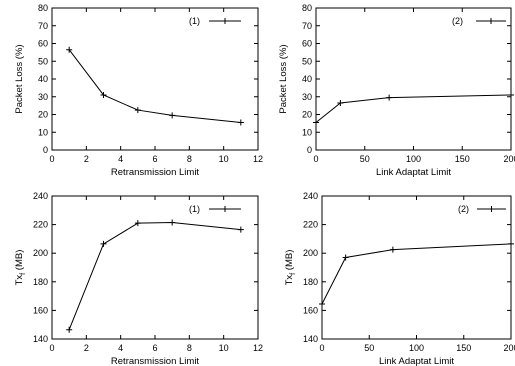  I want to click on x-axis-label: Retransmission Limit, so click(155, 172).